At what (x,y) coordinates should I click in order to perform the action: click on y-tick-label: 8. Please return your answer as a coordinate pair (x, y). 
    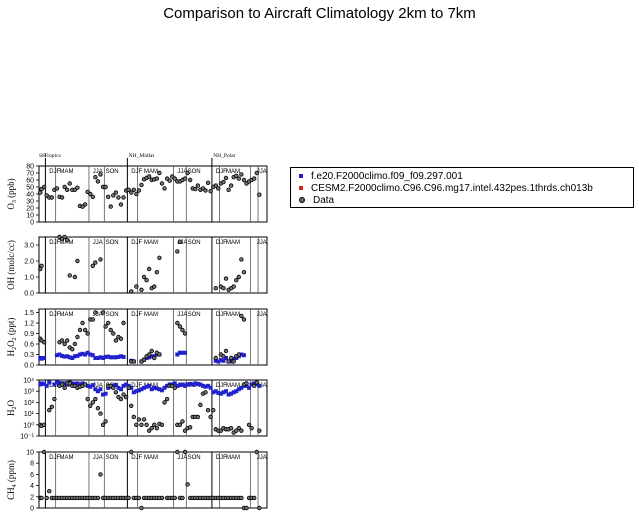
    Looking at the image, I should click on (32, 464).